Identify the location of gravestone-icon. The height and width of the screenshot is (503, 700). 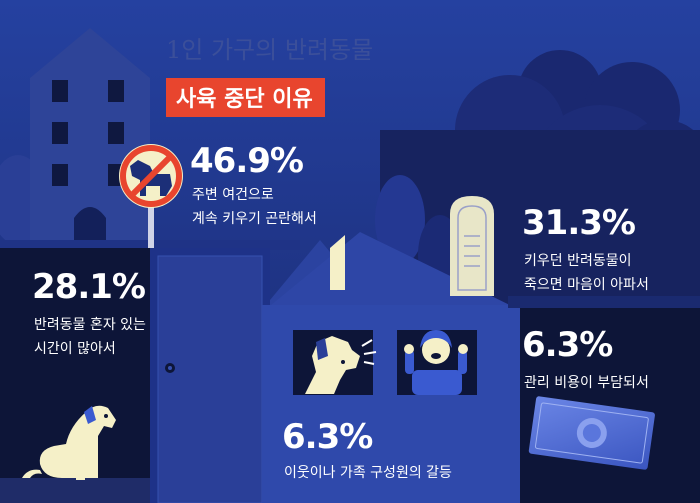
(472, 246).